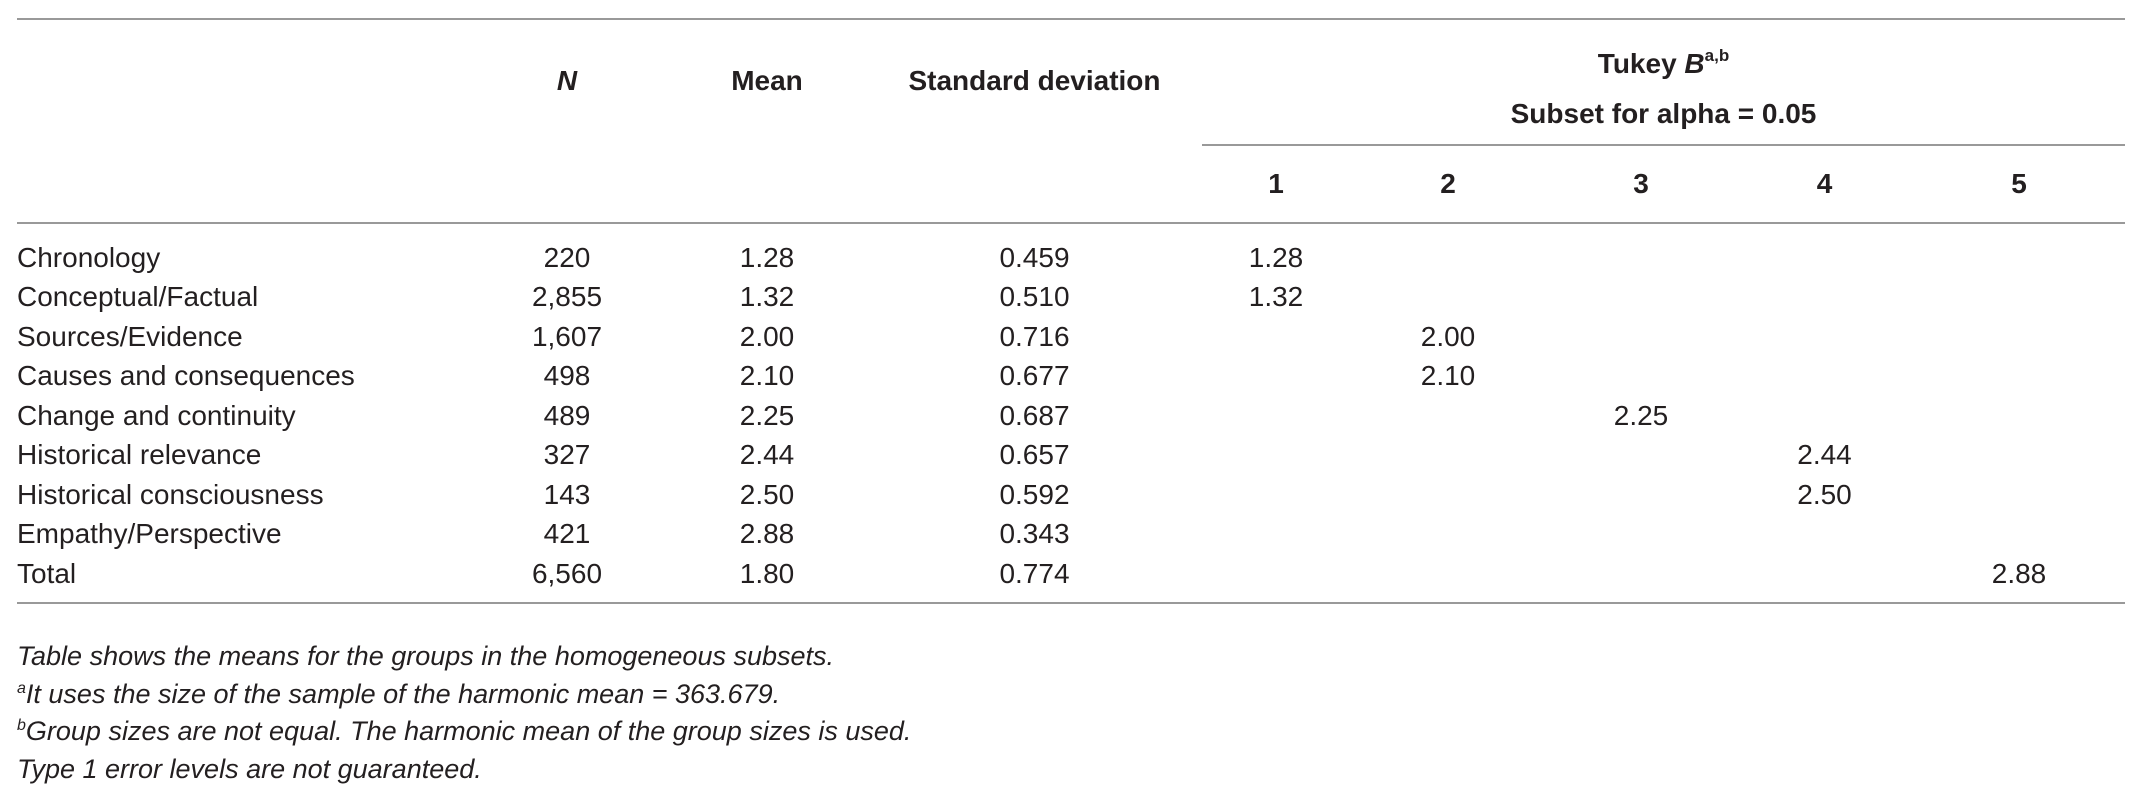 This screenshot has height=806, width=2142. I want to click on row-subset-4: 2.50, so click(1824, 494).